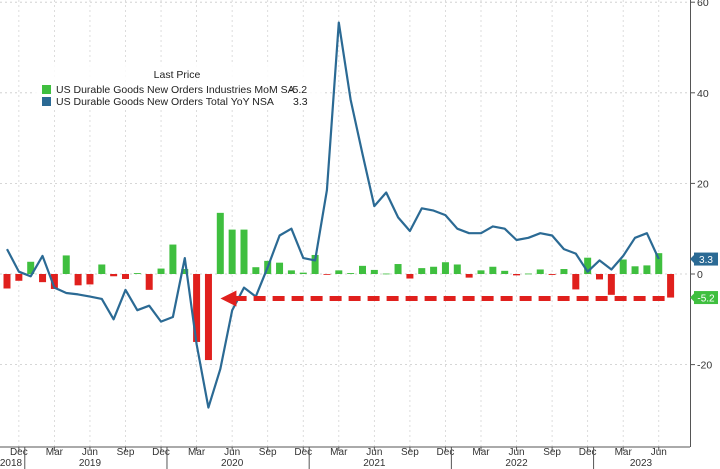  What do you see at coordinates (11, 463) in the screenshot?
I see `x-year-label: 2018` at bounding box center [11, 463].